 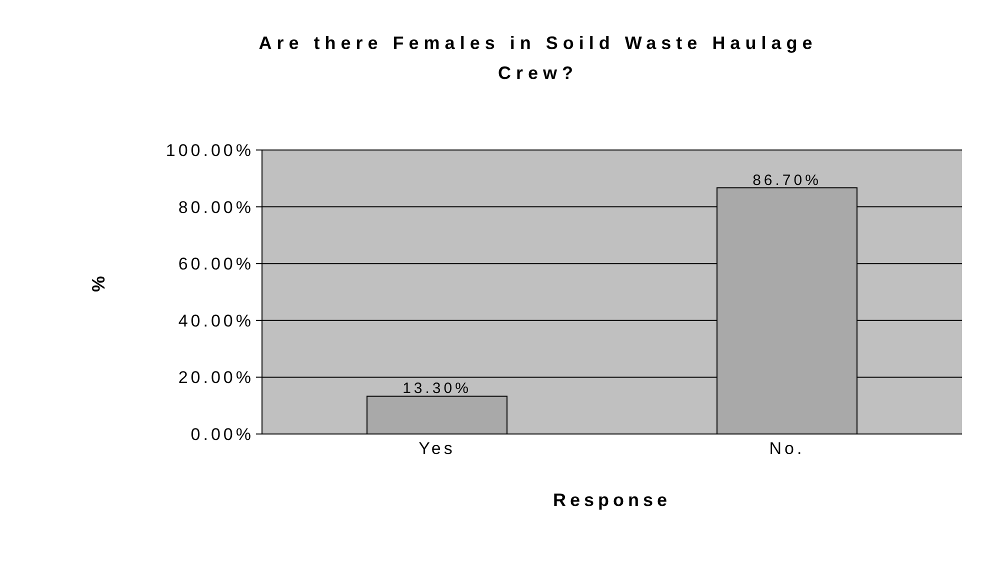 What do you see at coordinates (437, 389) in the screenshot?
I see `data-label: 13.30%` at bounding box center [437, 389].